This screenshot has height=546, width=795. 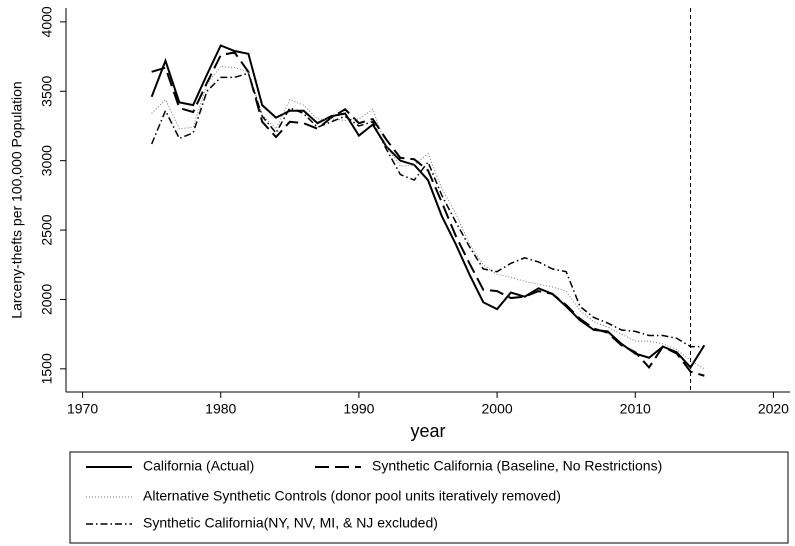 What do you see at coordinates (82, 409) in the screenshot?
I see `x-tick-label: 1970` at bounding box center [82, 409].